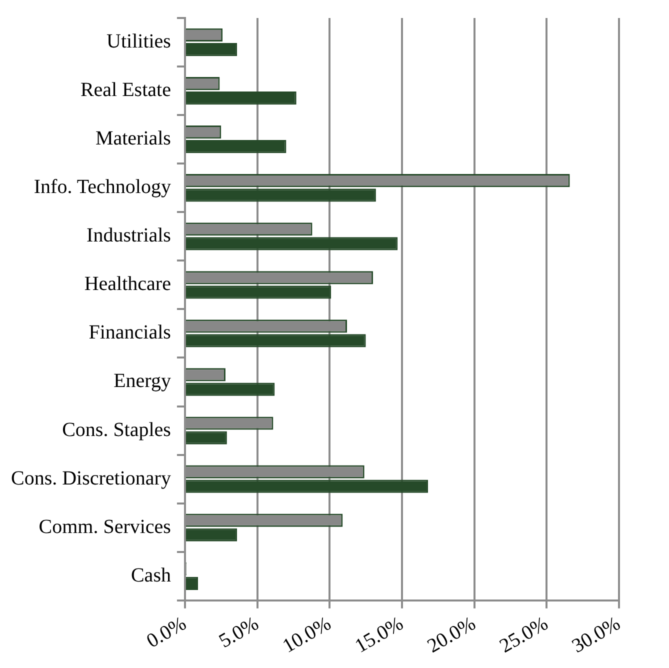 Image resolution: width=669 pixels, height=668 pixels. Describe the element at coordinates (130, 333) in the screenshot. I see `y-tick-label: Financials` at that location.